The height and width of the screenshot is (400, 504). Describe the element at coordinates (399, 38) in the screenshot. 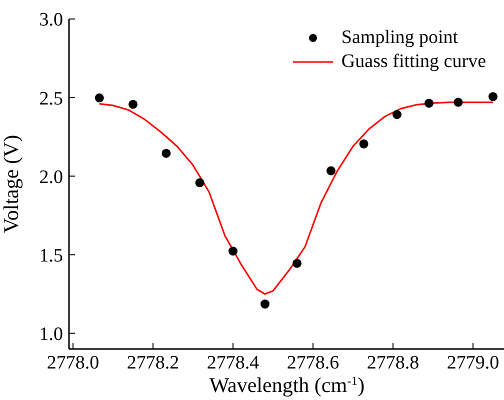

I see `legend-label: Sampling point` at that location.